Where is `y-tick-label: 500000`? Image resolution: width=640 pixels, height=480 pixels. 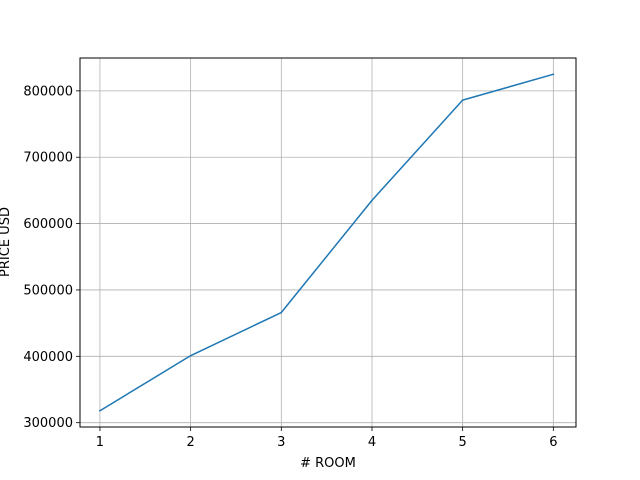
y-tick-label: 500000 is located at coordinates (48, 290).